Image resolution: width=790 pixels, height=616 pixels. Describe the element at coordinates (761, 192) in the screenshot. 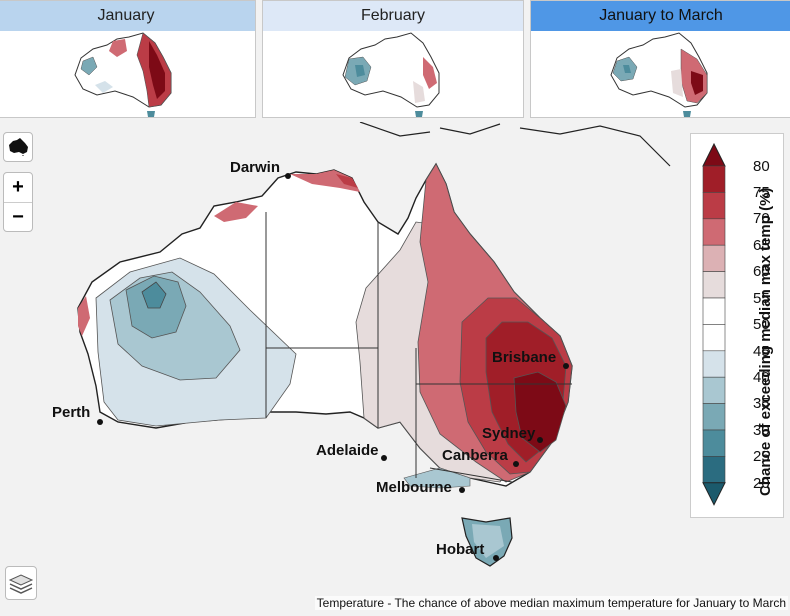

I see `legend-tick: 75` at that location.